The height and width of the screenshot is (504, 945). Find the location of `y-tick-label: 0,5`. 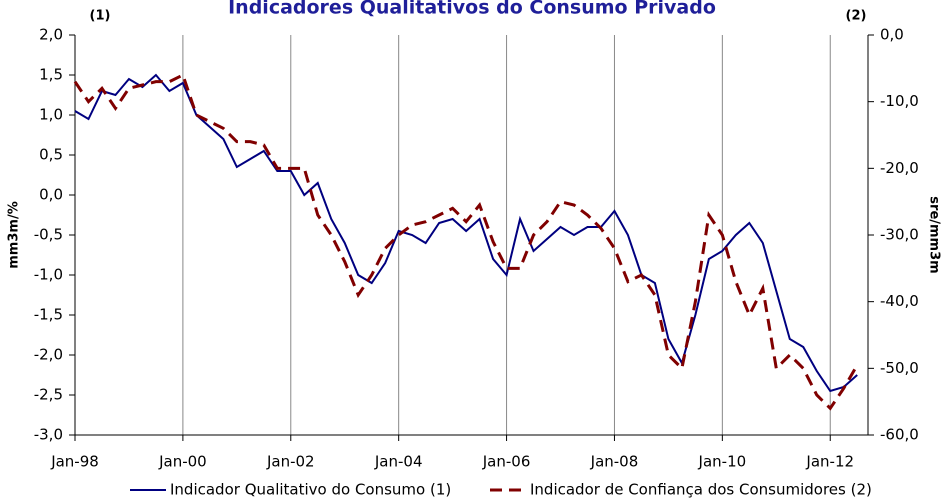

y-tick-label: 0,5 is located at coordinates (51, 155).